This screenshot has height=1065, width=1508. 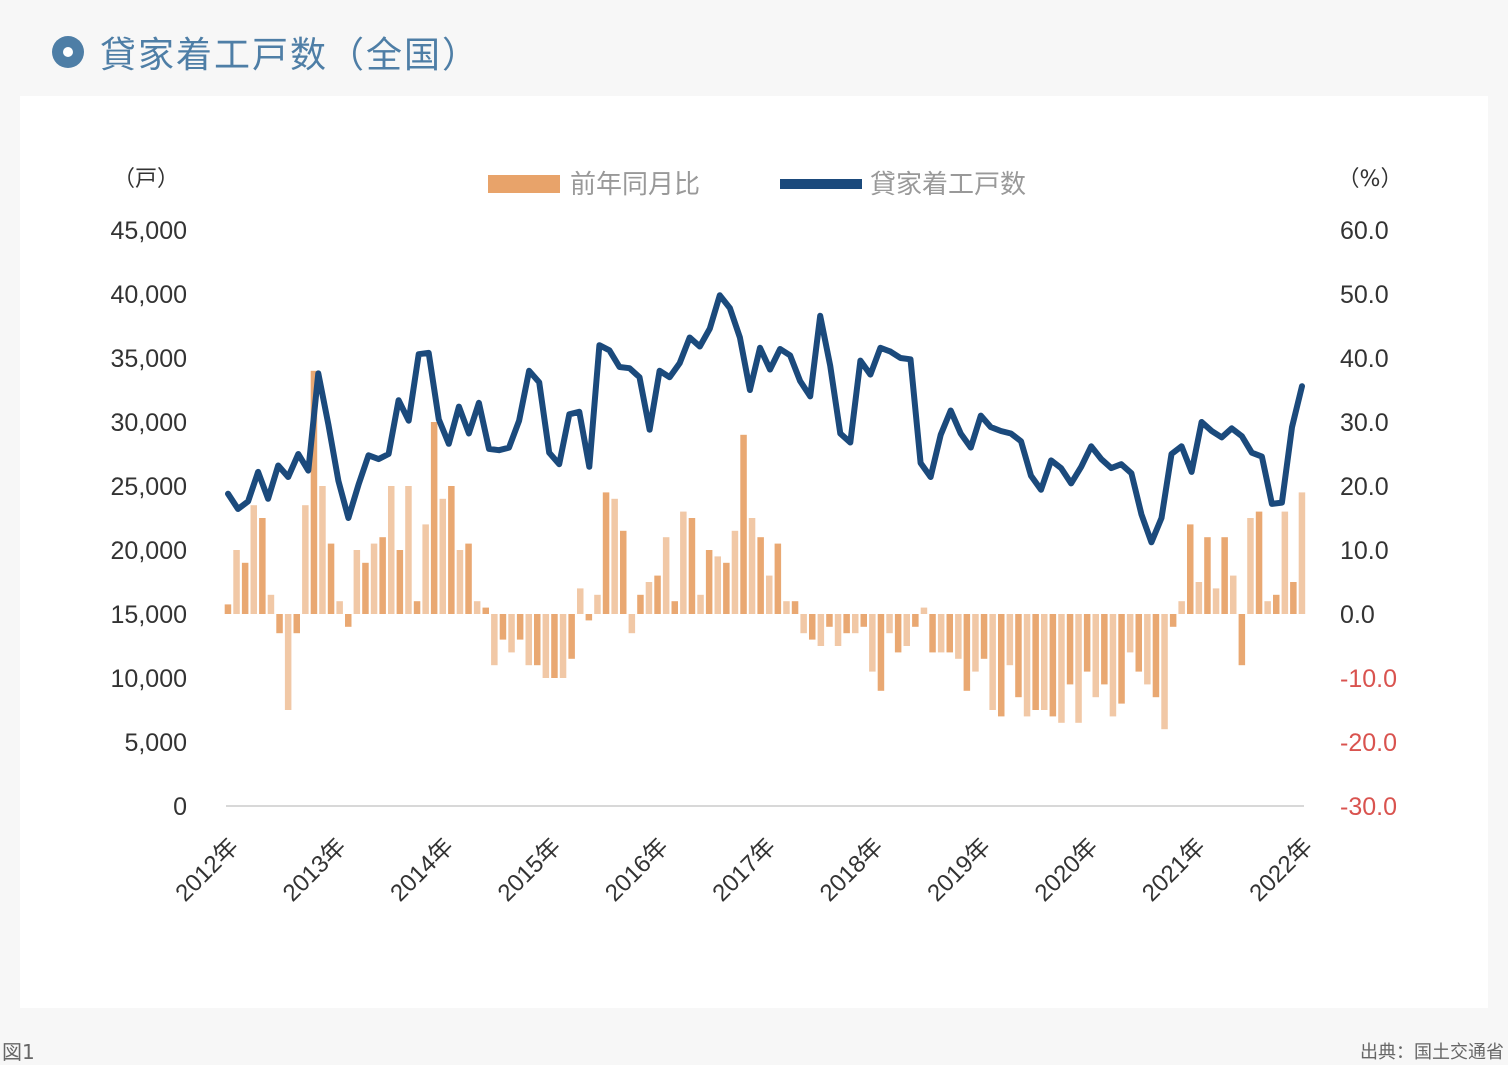 I want to click on right-tick-label: 40.0, so click(x=1364, y=359).